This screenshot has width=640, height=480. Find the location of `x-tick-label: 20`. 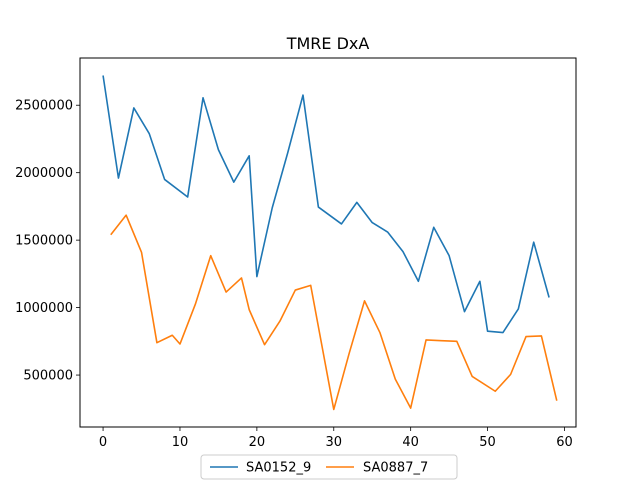

x-tick-label: 20 is located at coordinates (257, 442).